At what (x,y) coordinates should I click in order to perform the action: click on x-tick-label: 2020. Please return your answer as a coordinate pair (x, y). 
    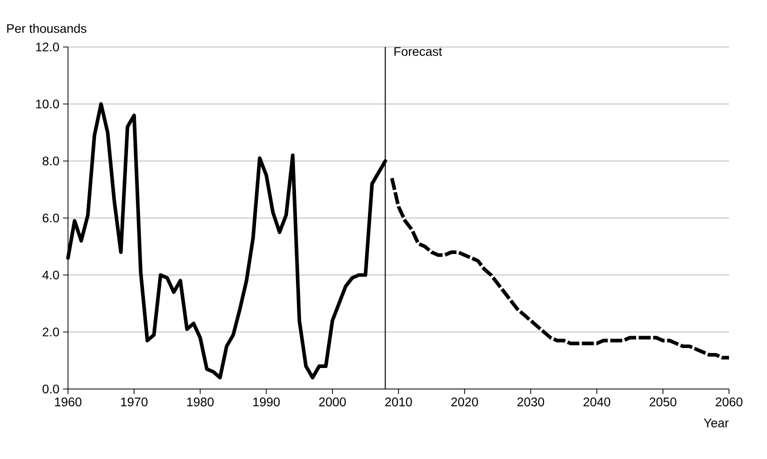
    Looking at the image, I should click on (464, 402).